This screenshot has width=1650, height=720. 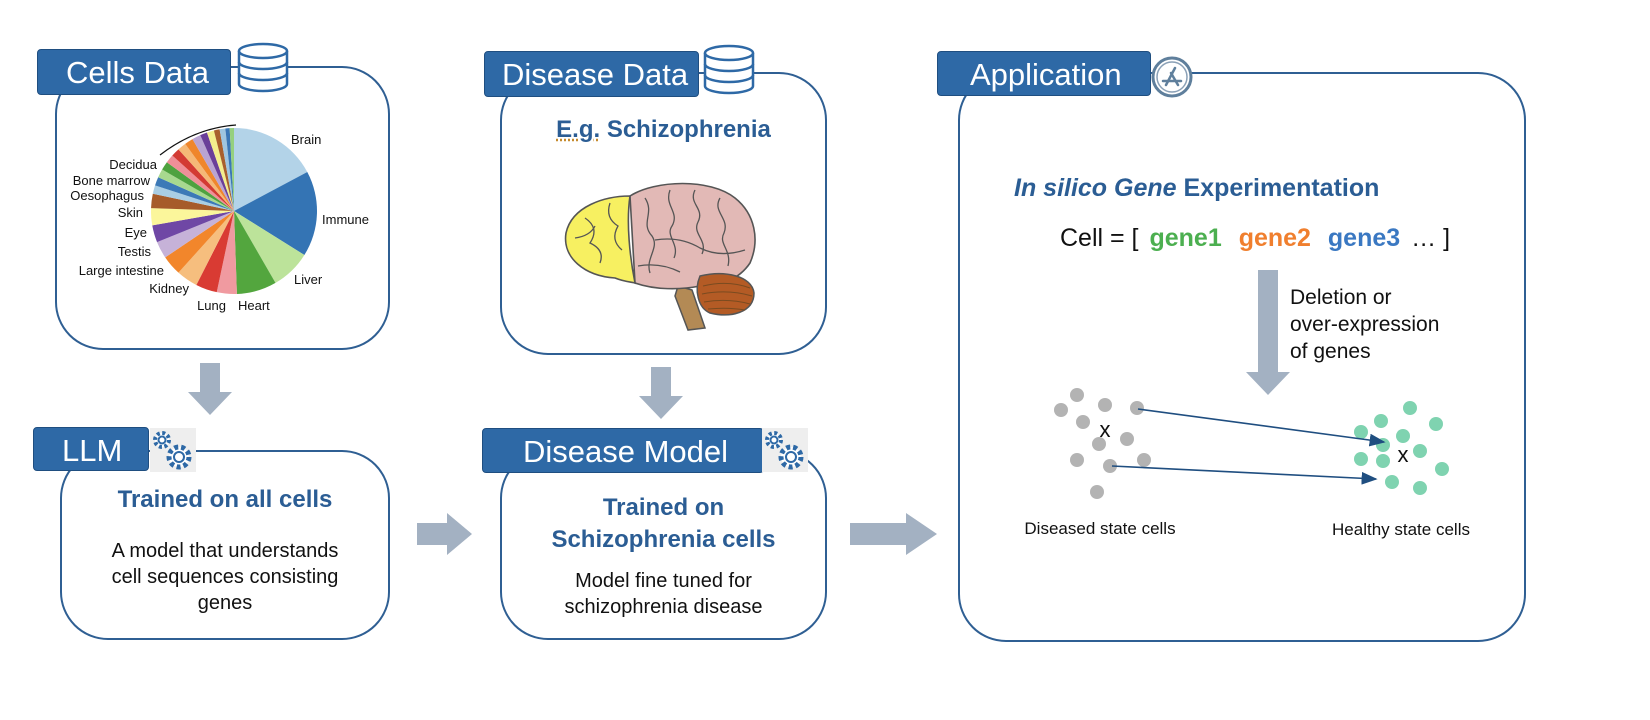 I want to click on healthy-centroid-marker: x, so click(x=1403, y=454).